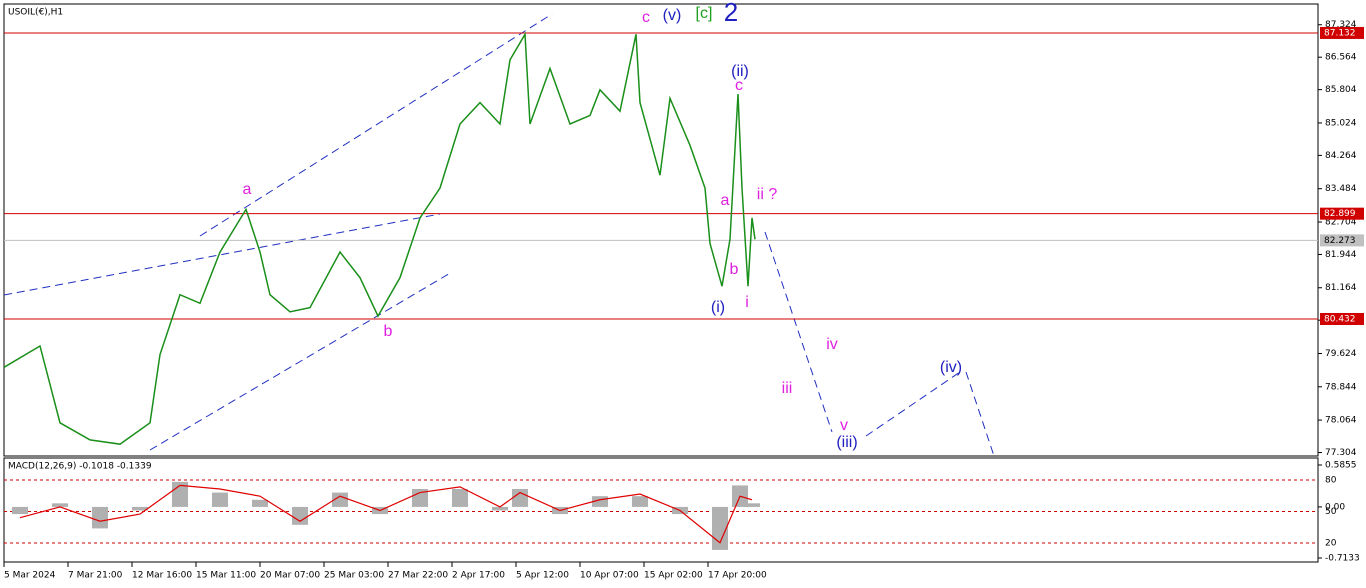  I want to click on wave-label: (iii), so click(846, 442).